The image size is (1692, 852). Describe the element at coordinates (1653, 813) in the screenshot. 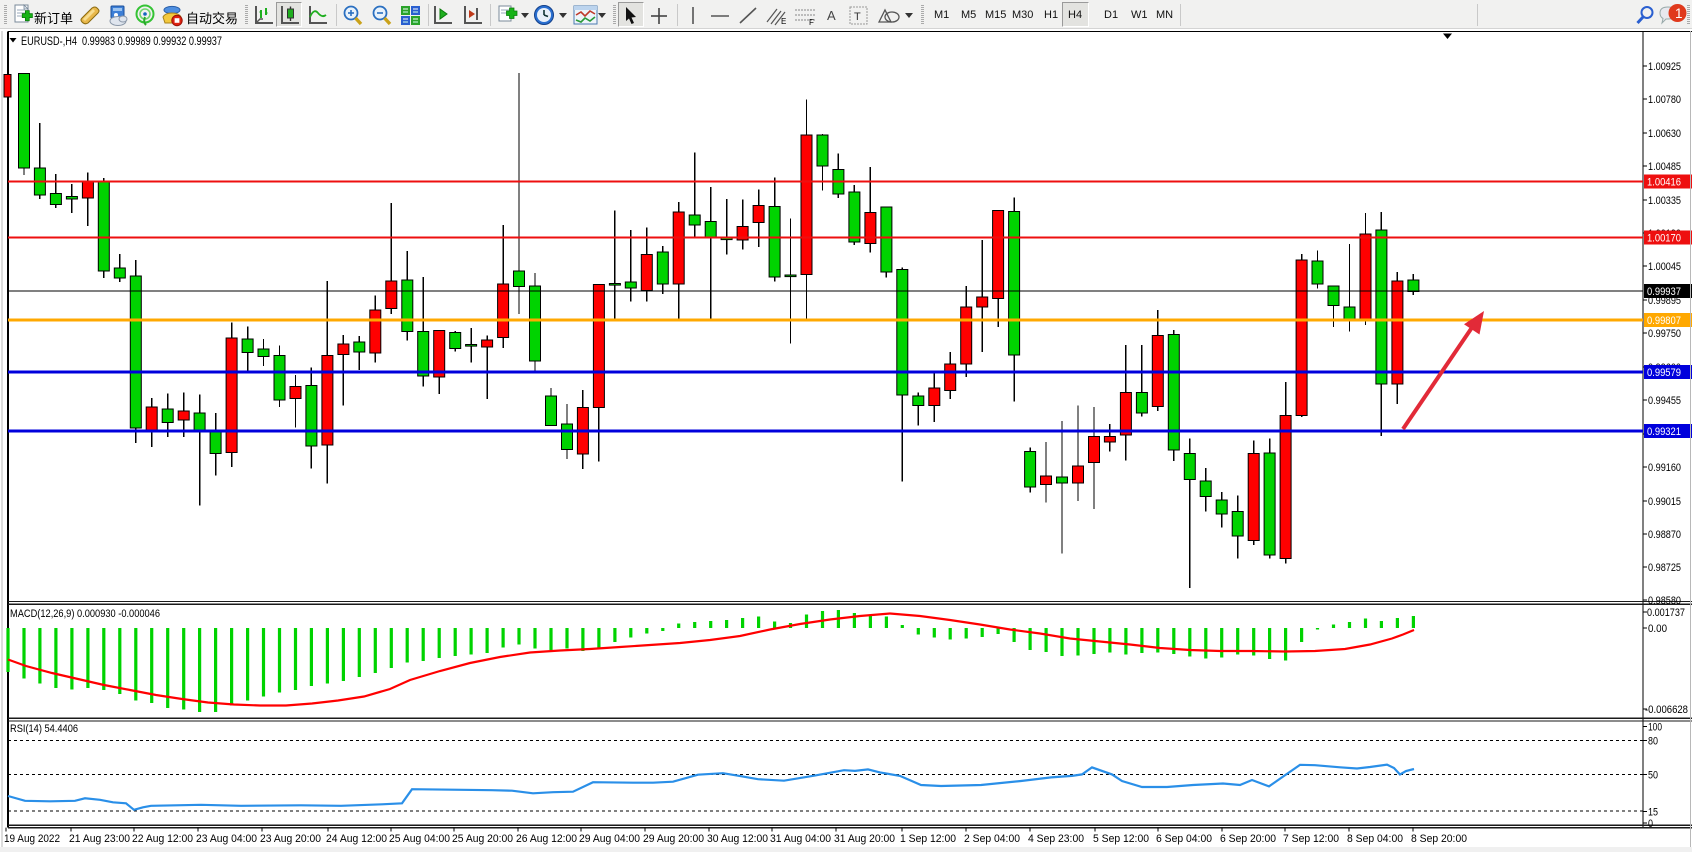

I see `svg-text: 15` at that location.